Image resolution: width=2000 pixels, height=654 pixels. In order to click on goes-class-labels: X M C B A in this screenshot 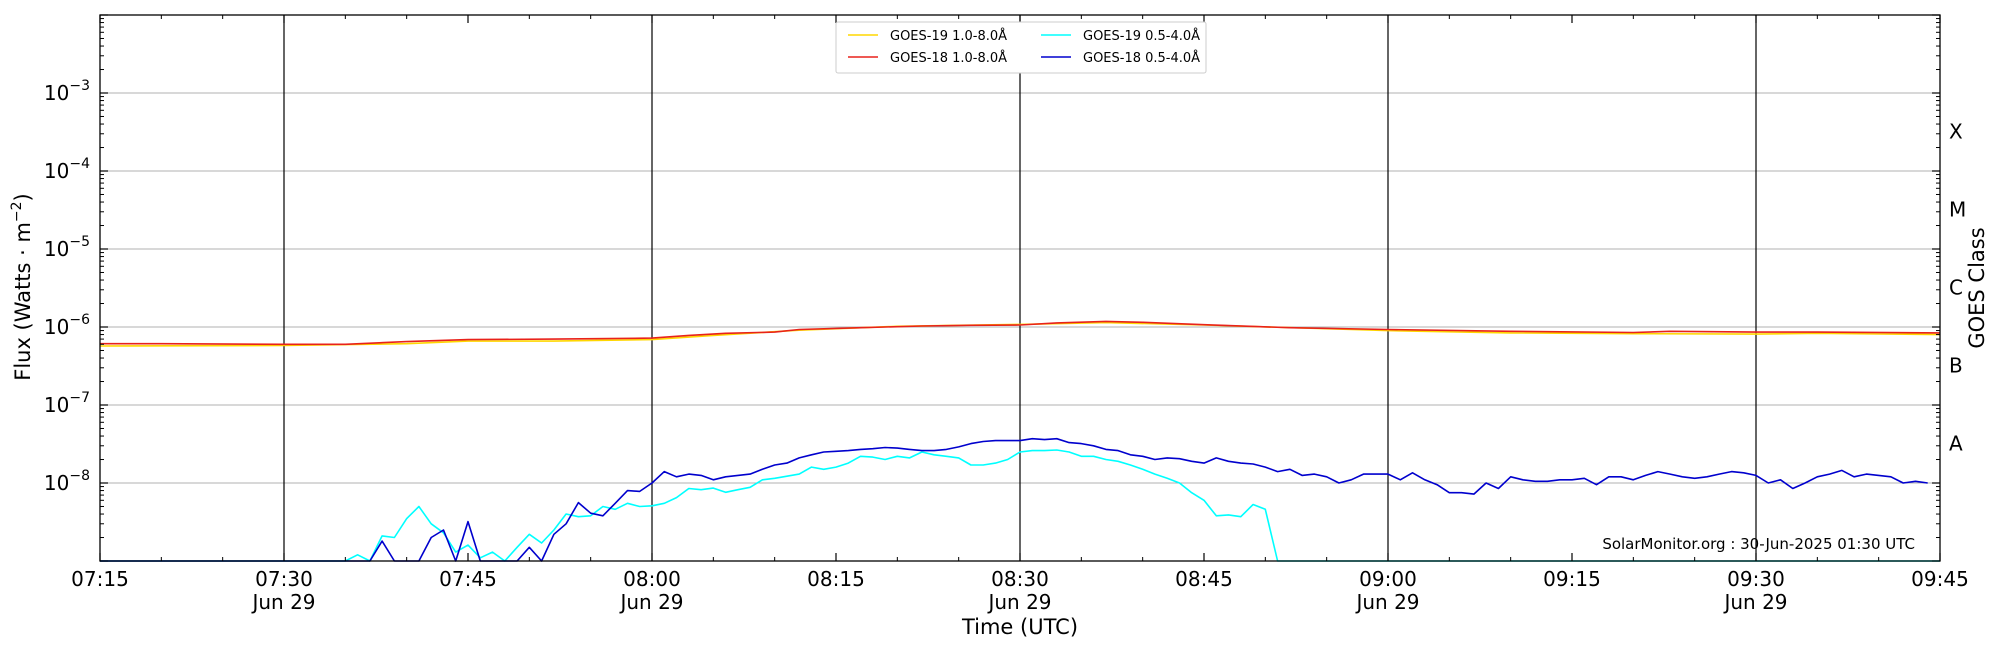, I will do `click(1957, 288)`.